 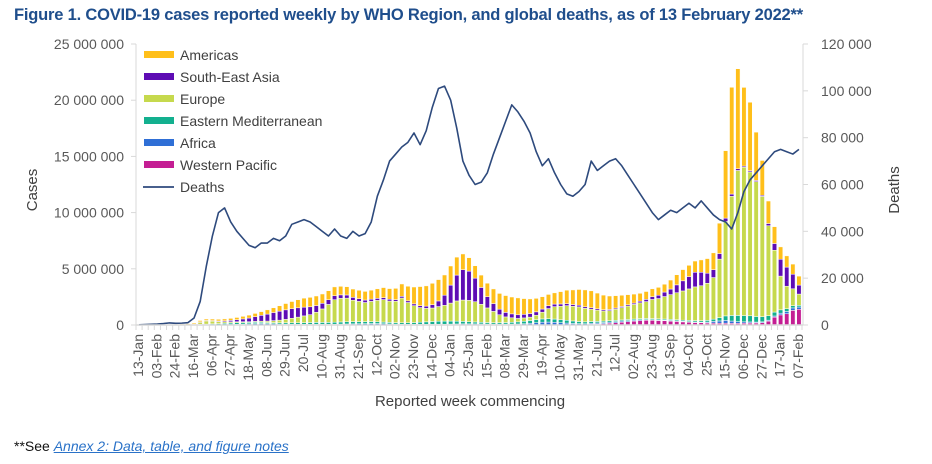 What do you see at coordinates (303, 353) in the screenshot?
I see `x-tick-label: 20-Jul` at bounding box center [303, 353].